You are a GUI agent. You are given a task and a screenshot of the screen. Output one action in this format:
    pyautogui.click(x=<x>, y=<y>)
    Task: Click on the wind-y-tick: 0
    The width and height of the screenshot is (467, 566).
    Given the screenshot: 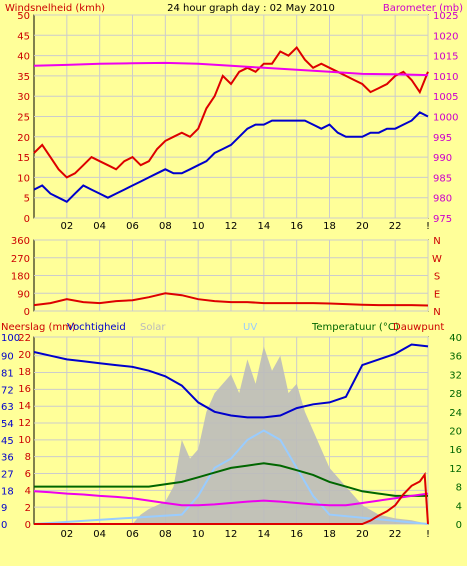 What is the action you would take?
    pyautogui.click(x=27, y=219)
    